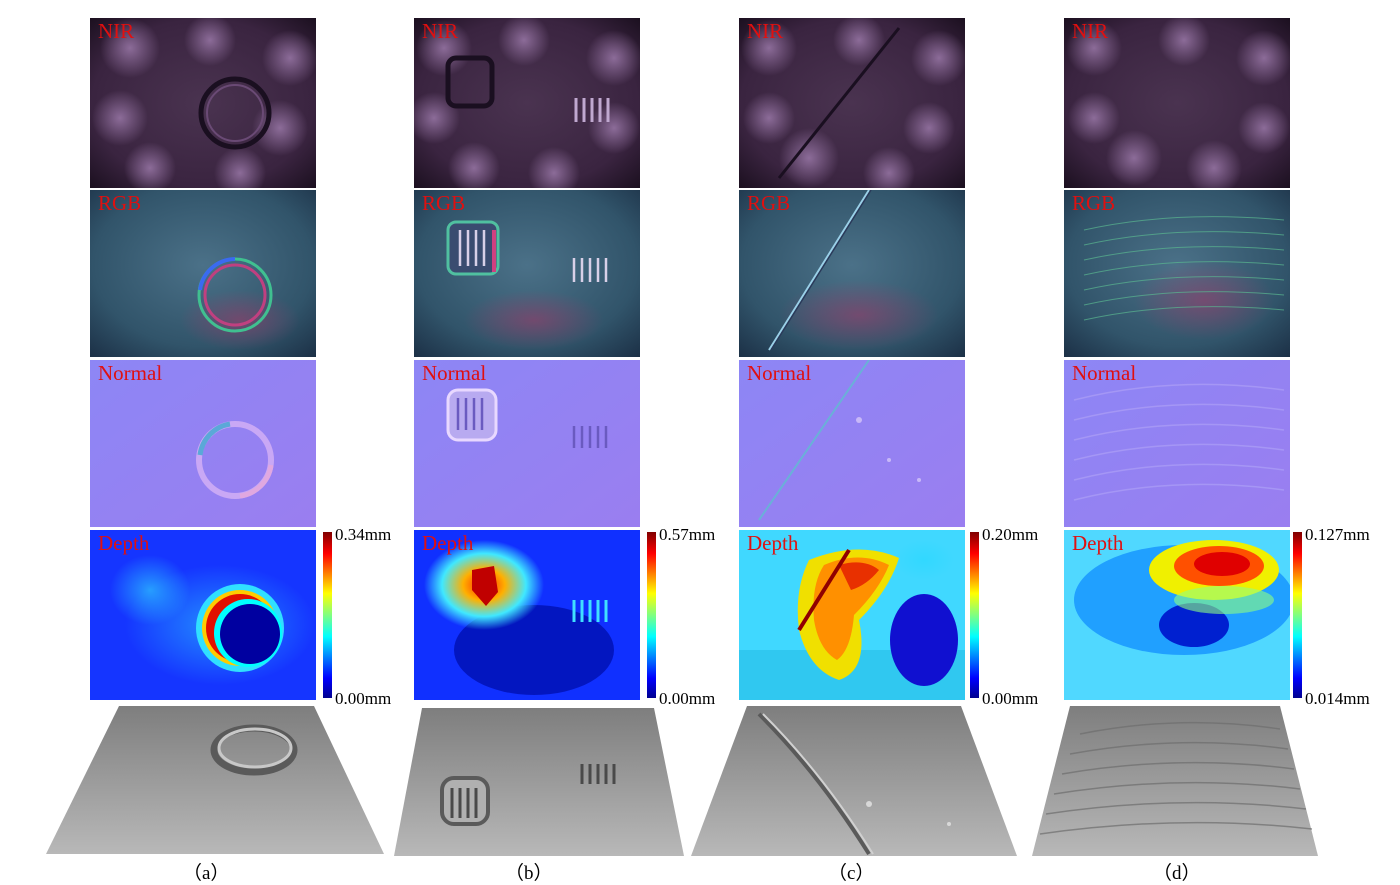 This screenshot has width=1400, height=885. I want to click on surface-render-d, so click(1175, 781).